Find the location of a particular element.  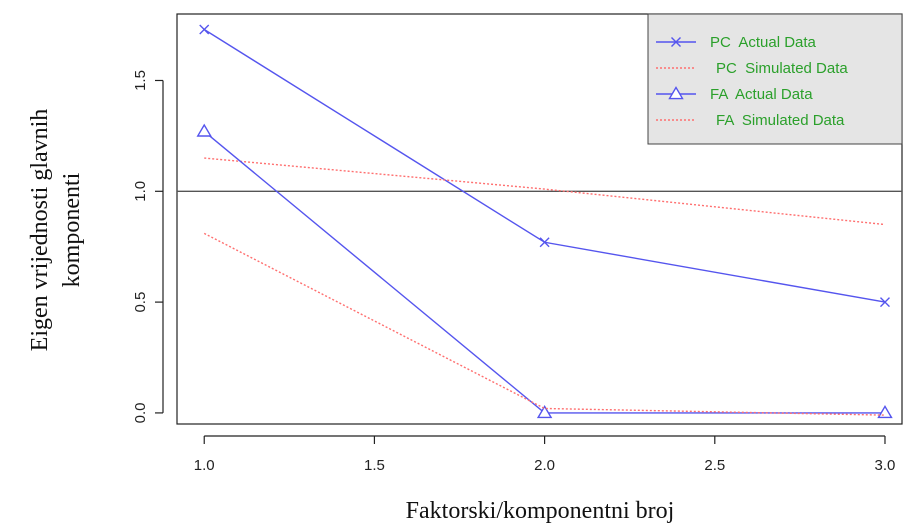

legend-box is located at coordinates (775, 79).